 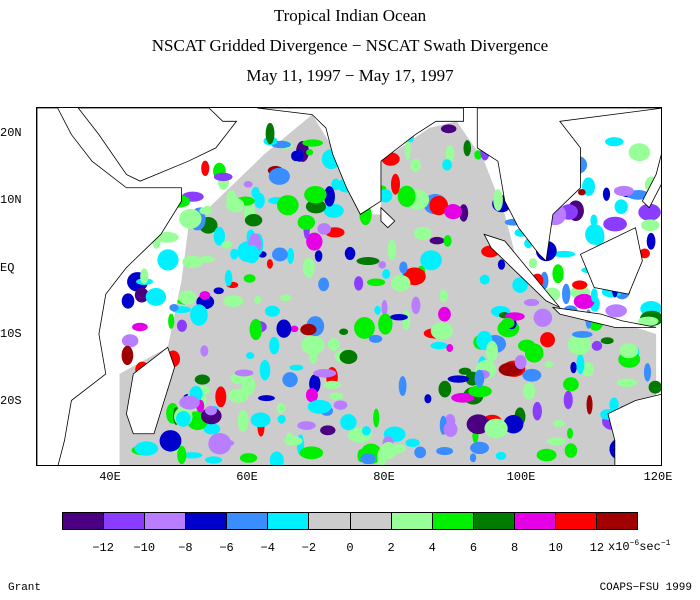 What do you see at coordinates (350, 75) in the screenshot?
I see `date-range: May 11, 1997 − May 17, 1997` at bounding box center [350, 75].